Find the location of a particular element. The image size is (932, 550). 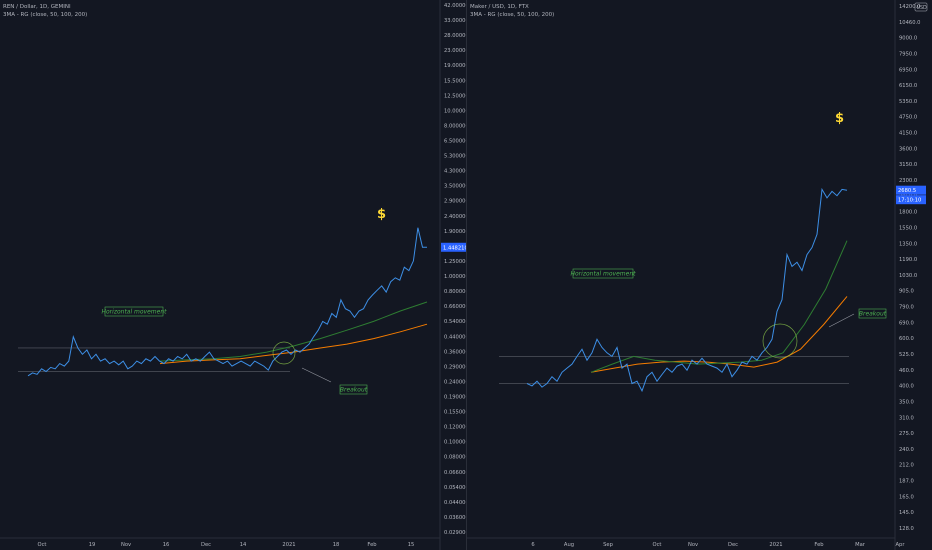

y-tick-label: 240.0 is located at coordinates (906, 450).